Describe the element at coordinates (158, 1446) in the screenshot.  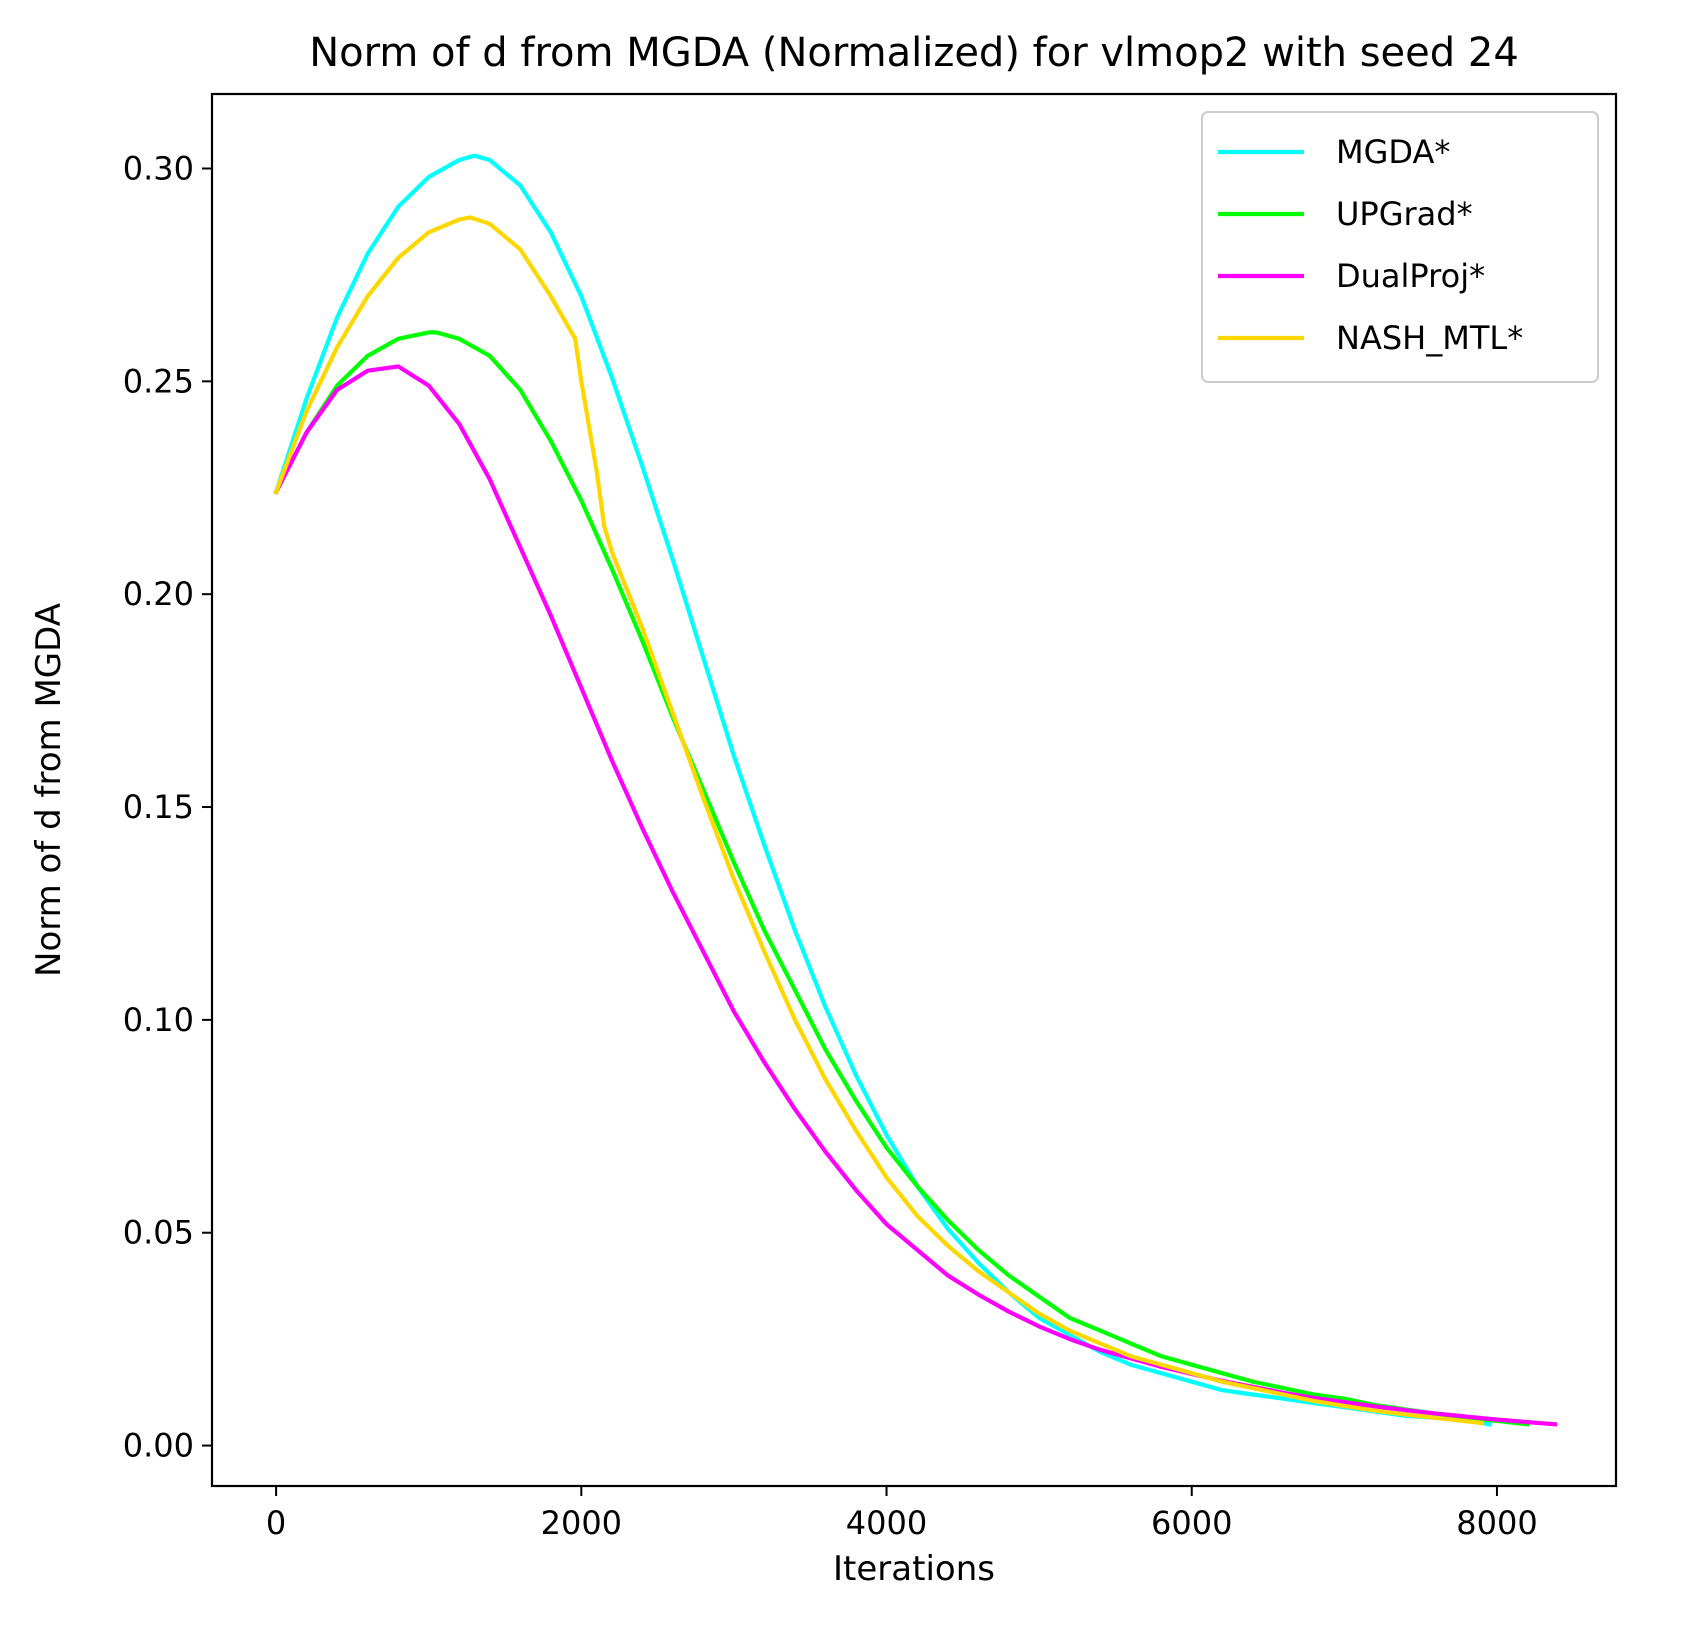
I see `y-tick-label: 0.00` at that location.